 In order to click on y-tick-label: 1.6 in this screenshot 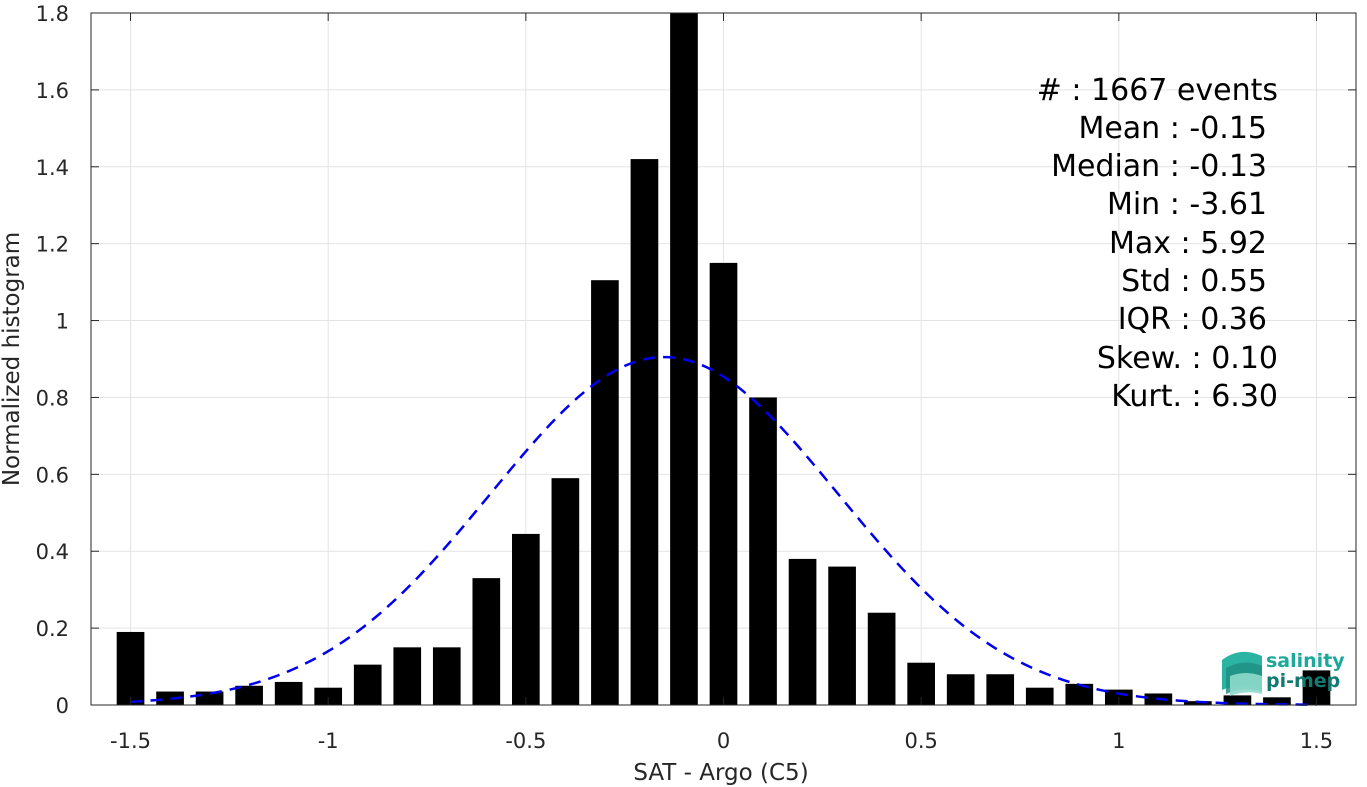, I will do `click(52, 91)`.